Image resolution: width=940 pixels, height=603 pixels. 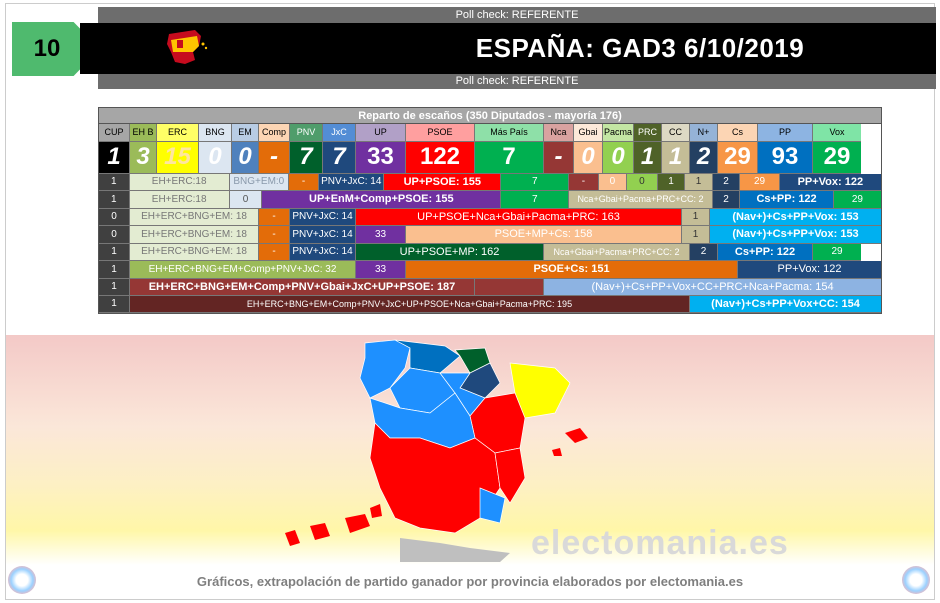 I want to click on party-label: CC, so click(x=676, y=133).